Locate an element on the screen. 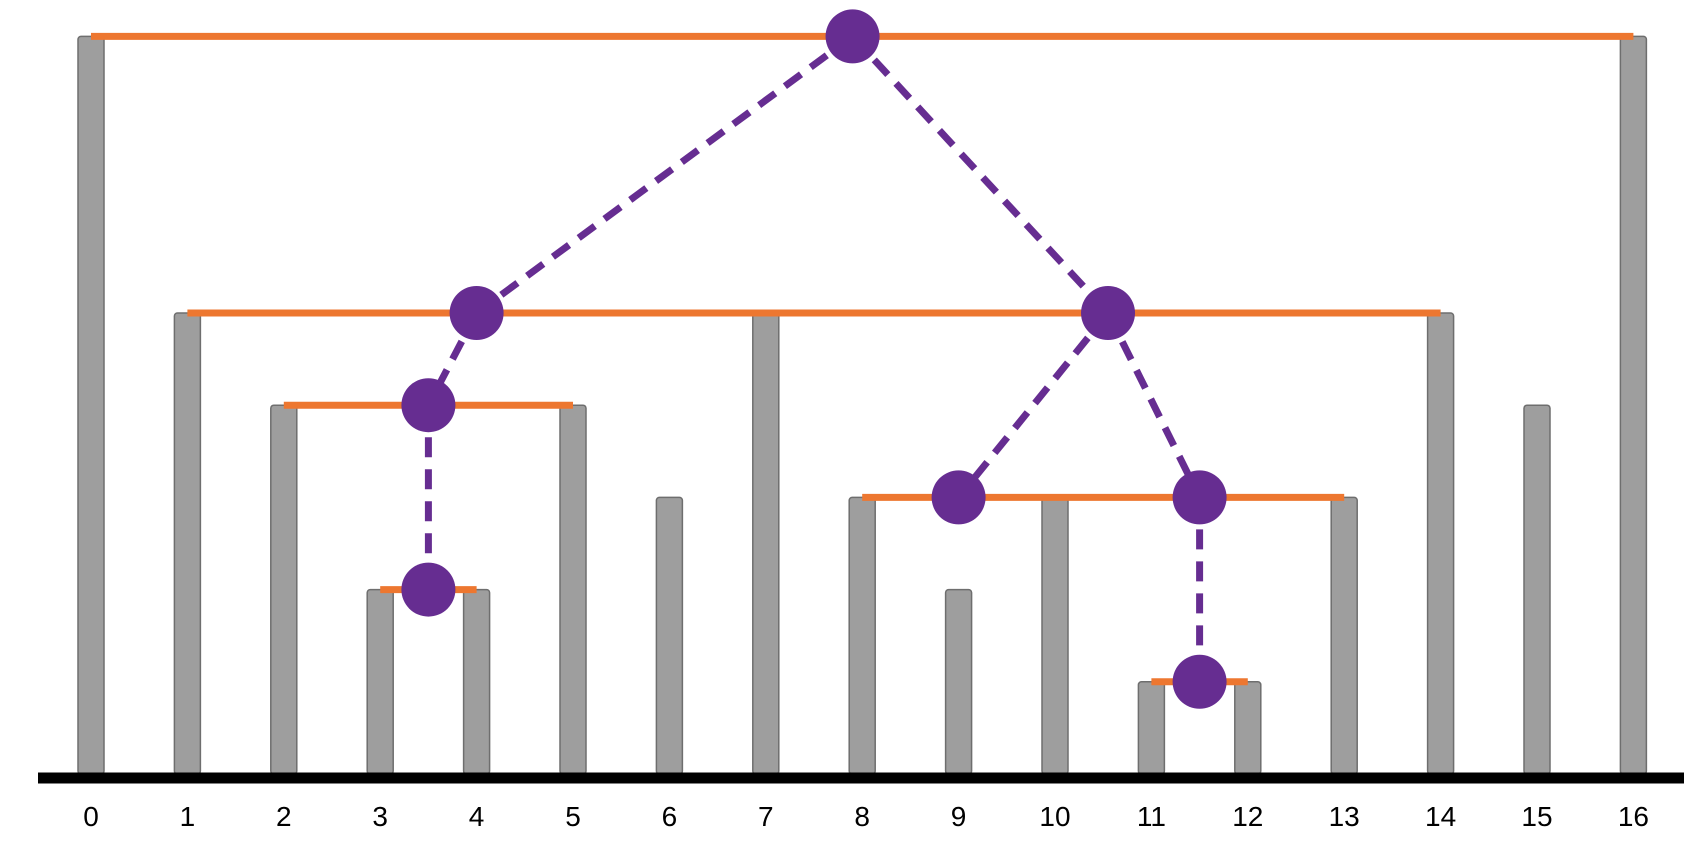  tick-label-15: 15 is located at coordinates (1536, 816).